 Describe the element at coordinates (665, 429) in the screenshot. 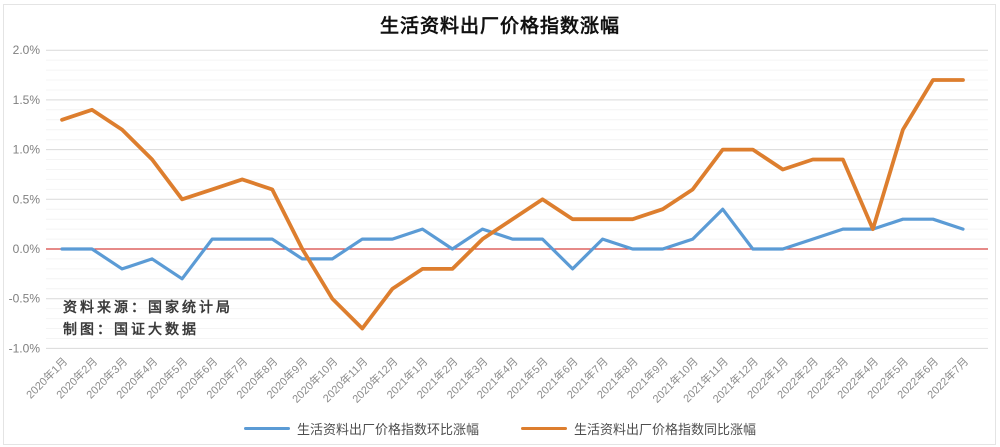

I see `legend-label-yoy: 生活资料出厂价格指数同比涨幅` at that location.